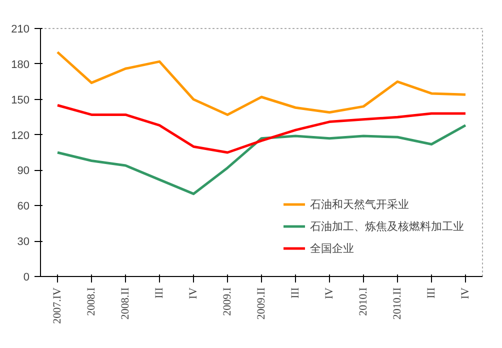  Describe the element at coordinates (398, 303) in the screenshot. I see `x-tick-label: 2010.II` at that location.